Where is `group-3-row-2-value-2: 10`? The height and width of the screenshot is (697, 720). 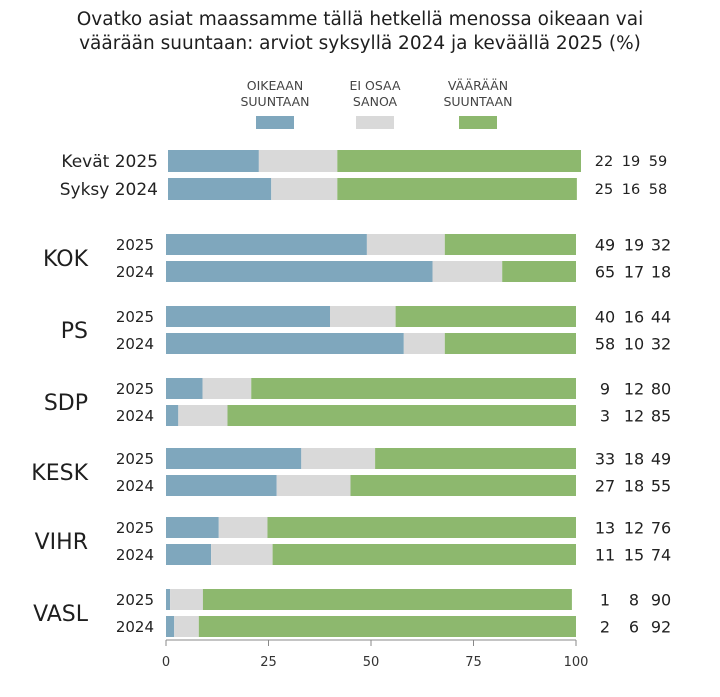
group-3-row-2-value-2: 10 is located at coordinates (634, 343).